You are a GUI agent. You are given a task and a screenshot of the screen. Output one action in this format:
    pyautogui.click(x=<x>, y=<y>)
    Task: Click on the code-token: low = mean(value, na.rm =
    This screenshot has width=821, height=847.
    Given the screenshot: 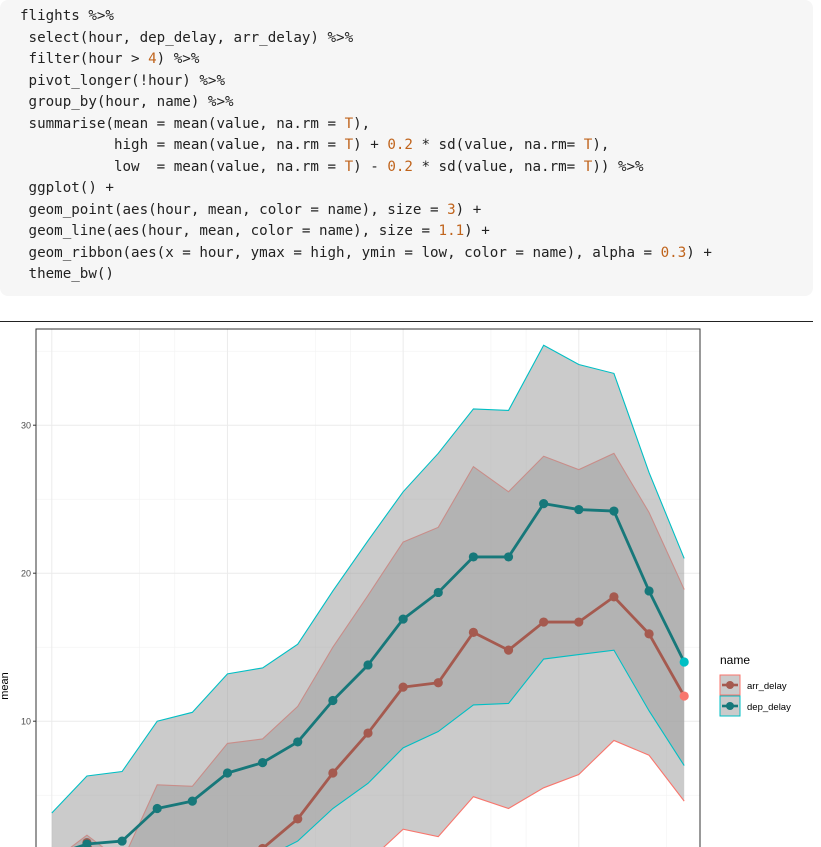 What is the action you would take?
    pyautogui.click(x=182, y=166)
    